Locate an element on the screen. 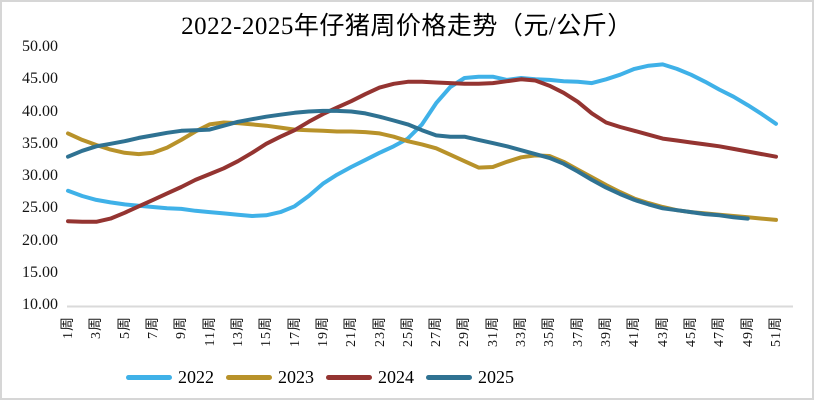  legend-item-2024: 2024 is located at coordinates (370, 377).